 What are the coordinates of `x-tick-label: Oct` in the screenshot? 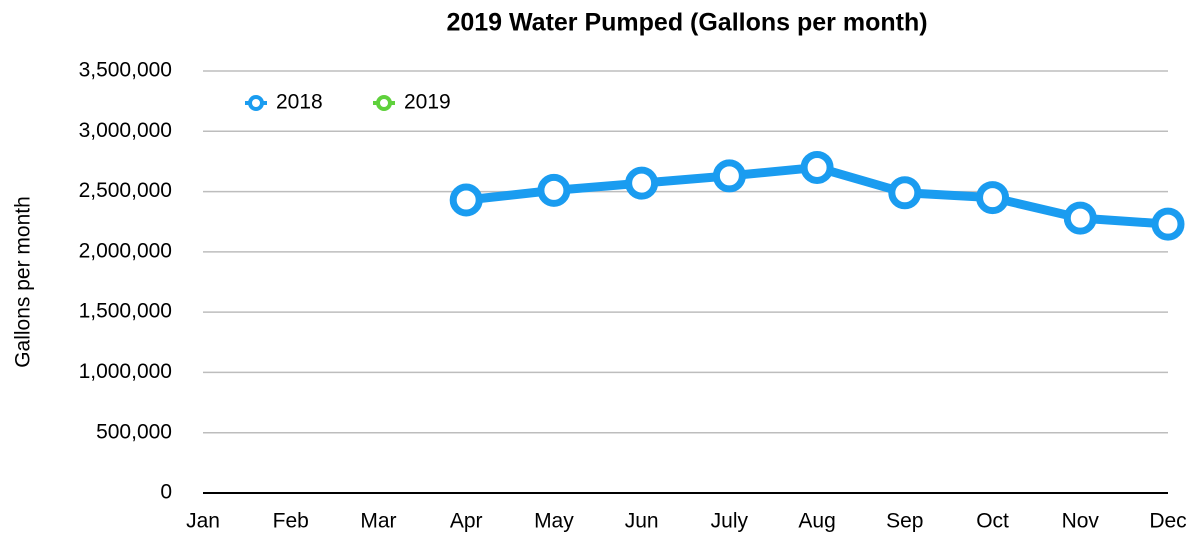 It's located at (992, 521).